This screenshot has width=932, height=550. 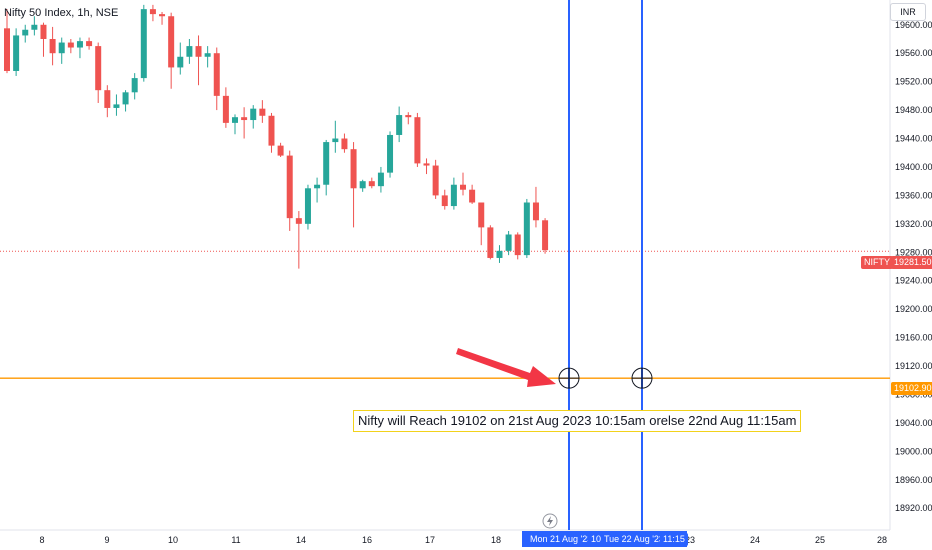 What do you see at coordinates (913, 480) in the screenshot?
I see `y-tick-label: 18960.00` at bounding box center [913, 480].